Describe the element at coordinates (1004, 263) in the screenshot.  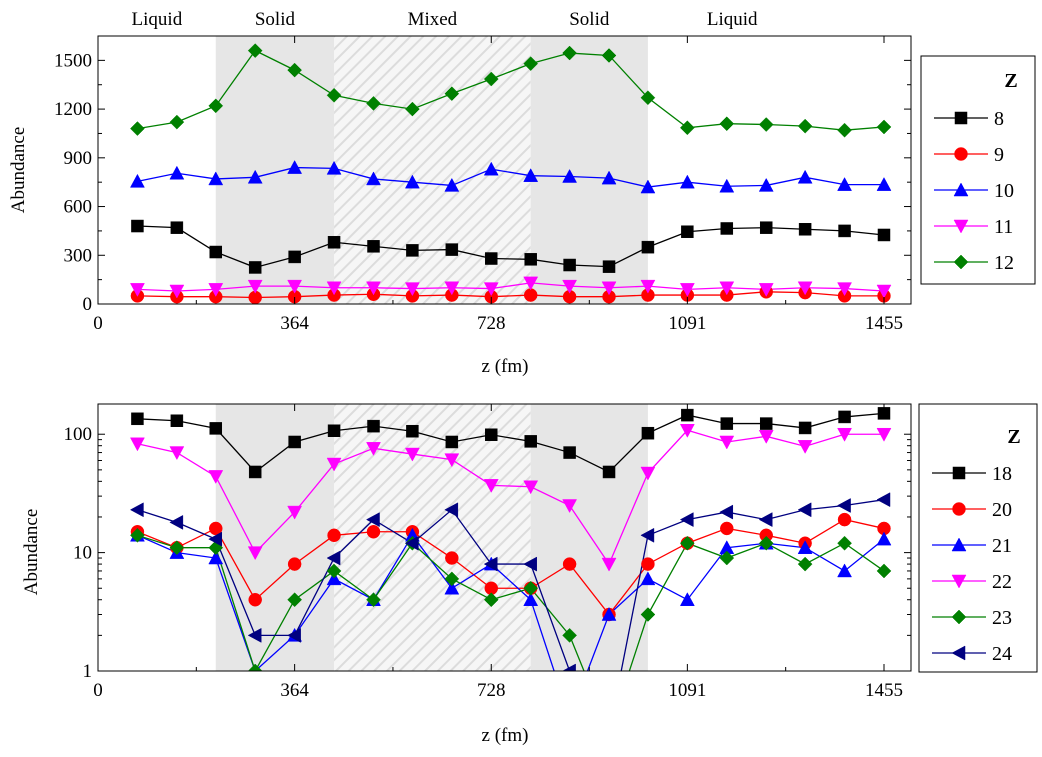
I see `legend-label-z12: 12` at that location.